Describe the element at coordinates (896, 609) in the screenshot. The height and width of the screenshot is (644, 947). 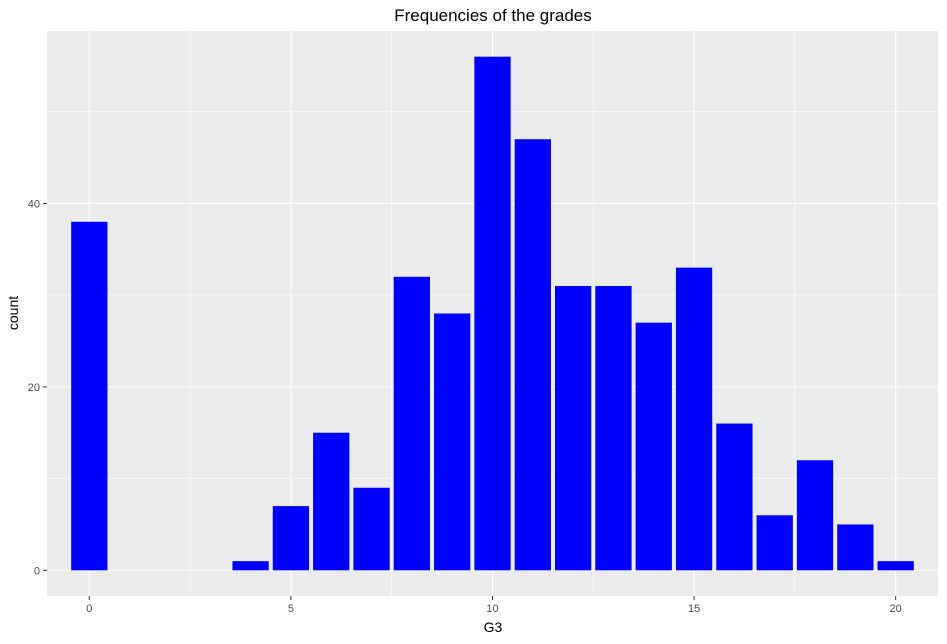
I see `x-tick-label: 20` at that location.